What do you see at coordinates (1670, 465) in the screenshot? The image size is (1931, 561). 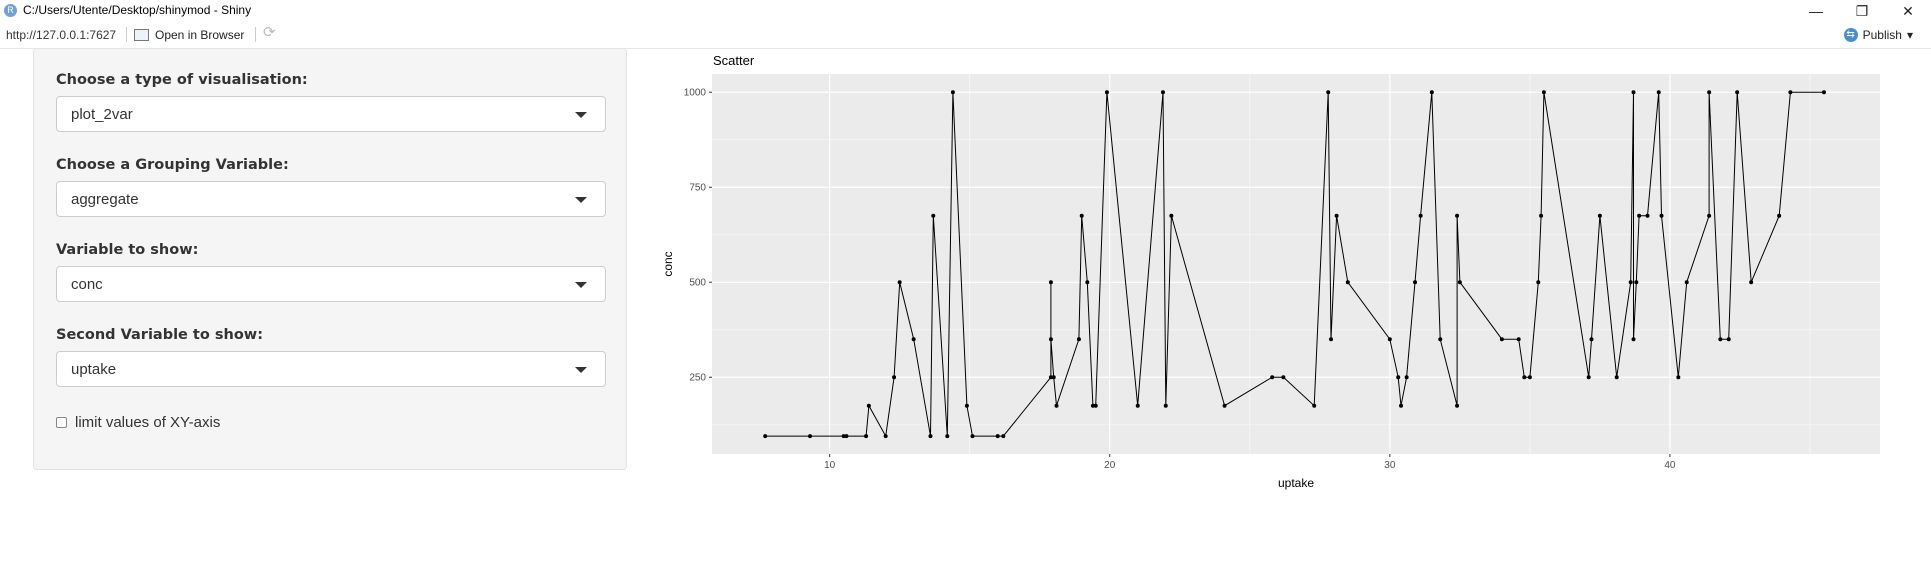 I see `x-tick-label: 40` at bounding box center [1670, 465].